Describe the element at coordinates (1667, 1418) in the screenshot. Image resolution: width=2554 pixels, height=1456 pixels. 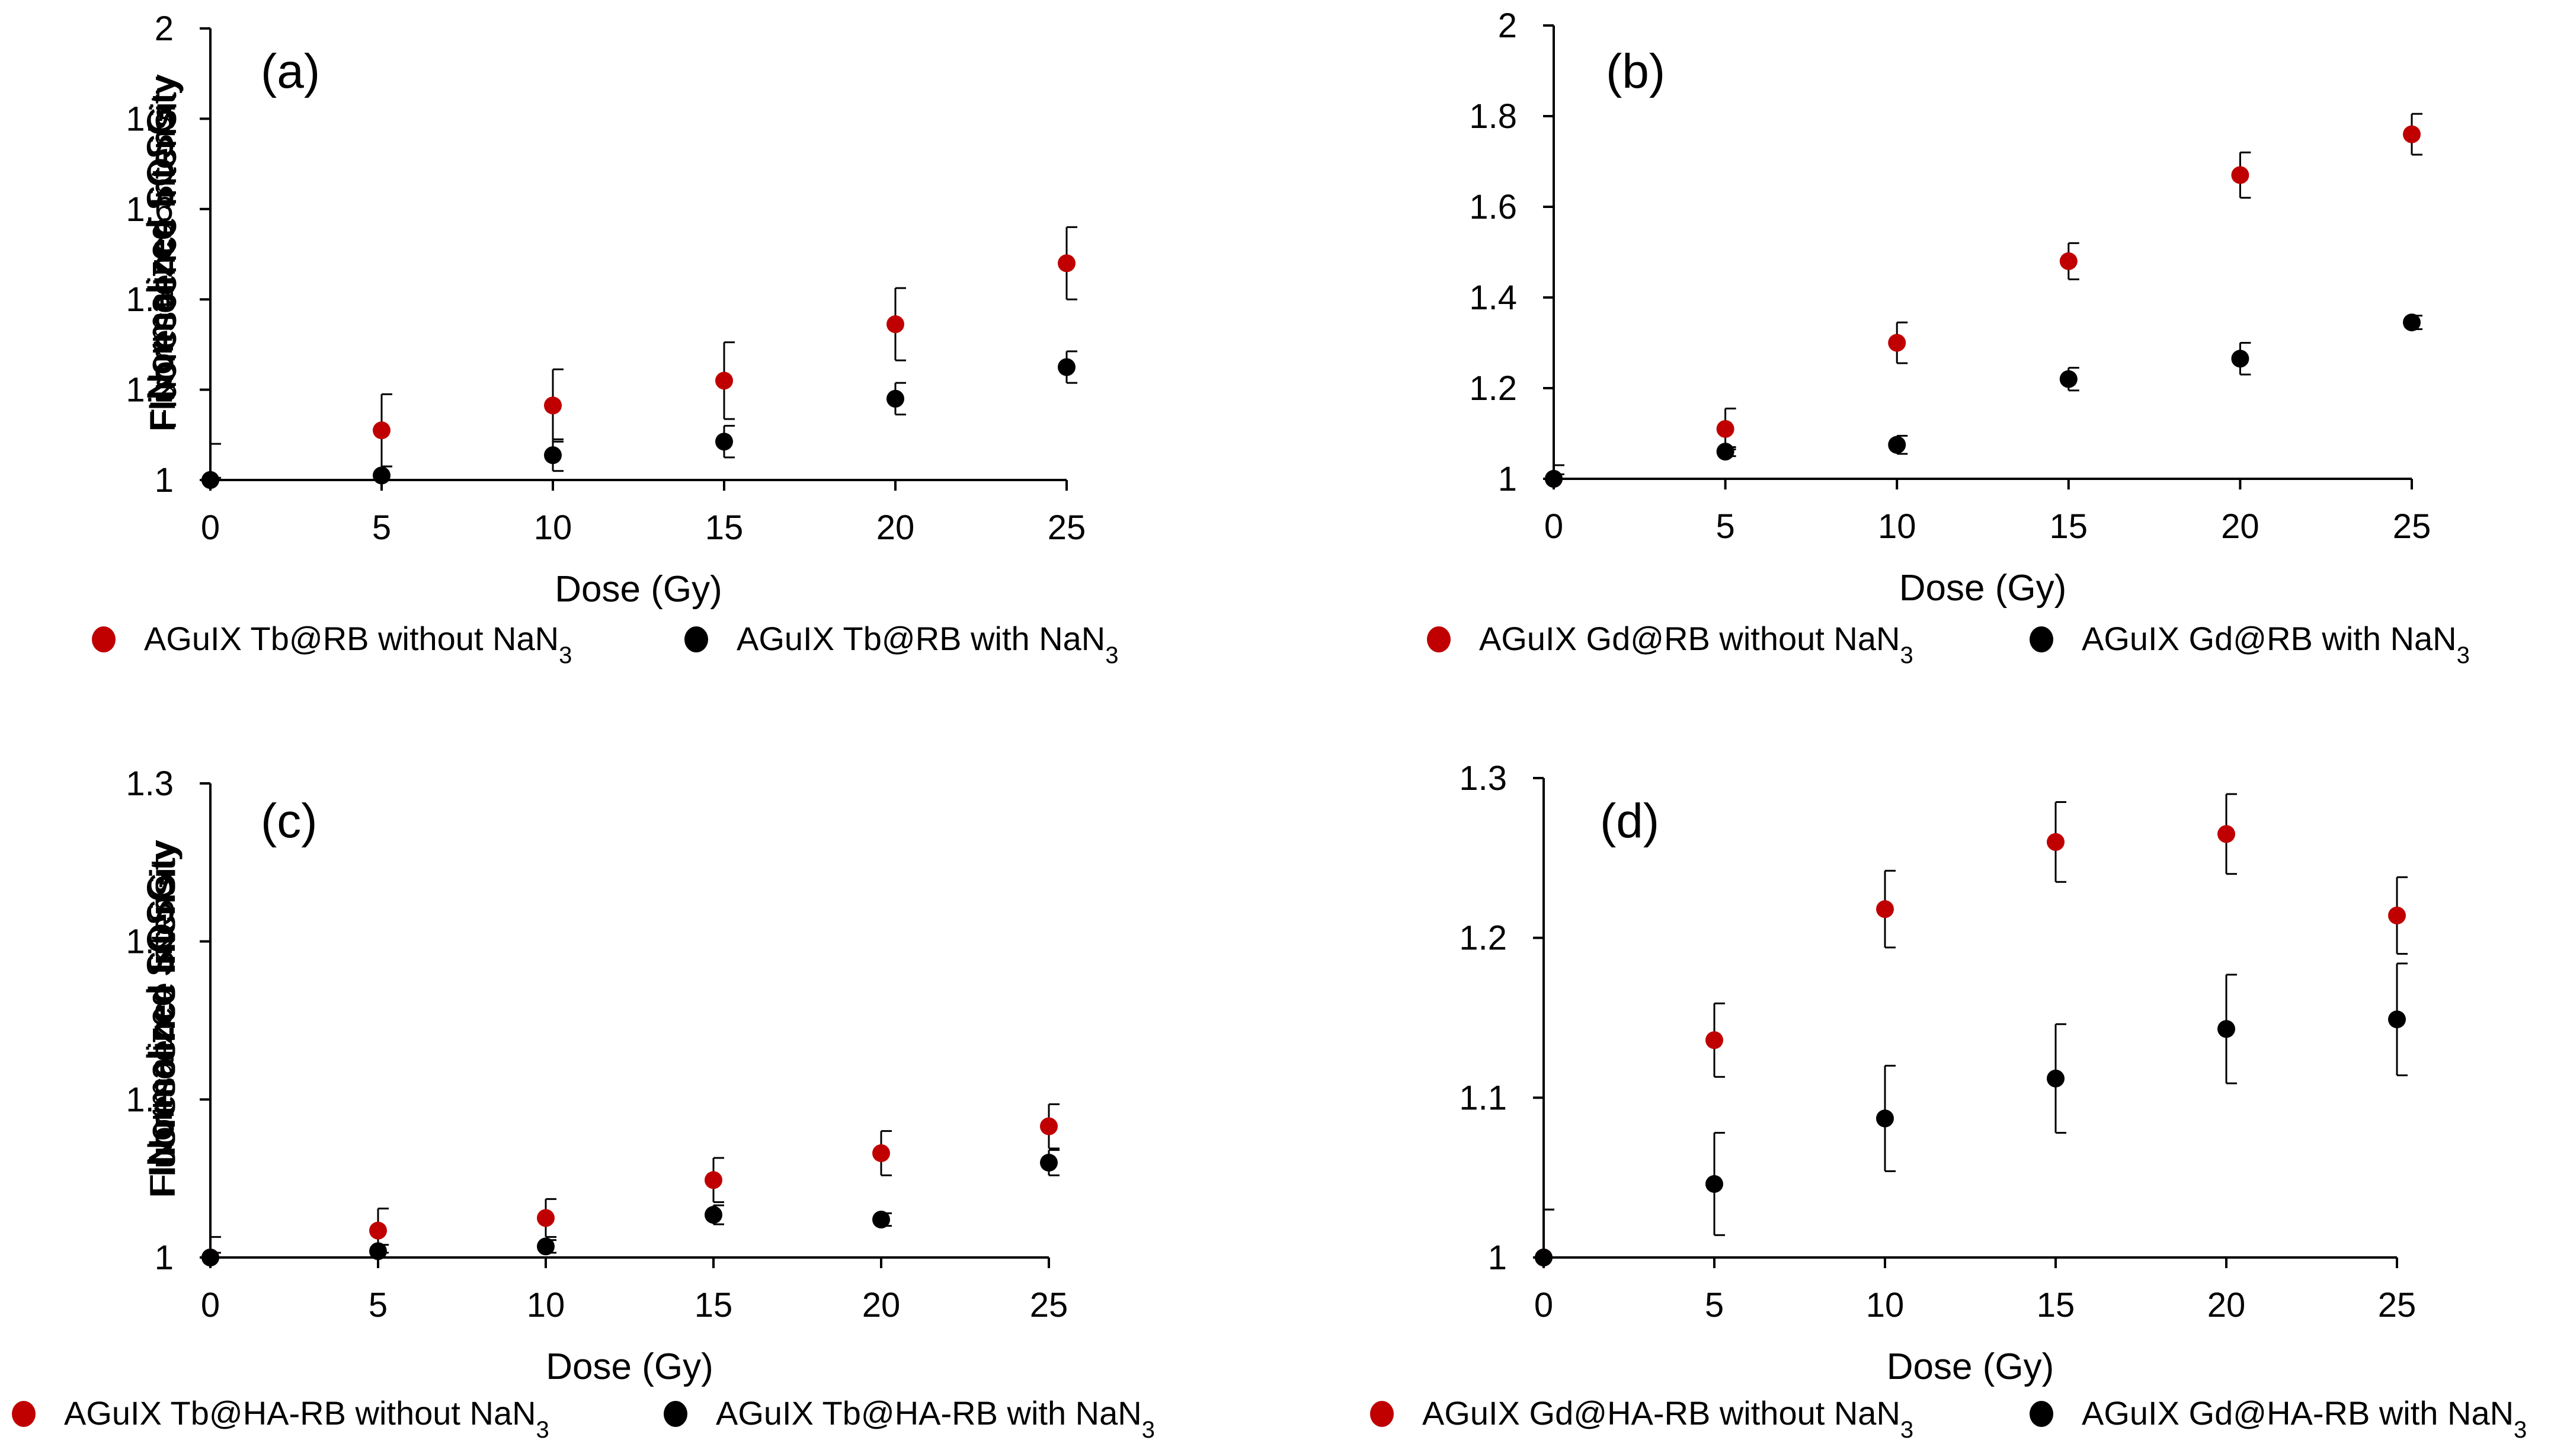
I see `legend-label: AGuIX Gd@HA-RB without NaN3` at that location.